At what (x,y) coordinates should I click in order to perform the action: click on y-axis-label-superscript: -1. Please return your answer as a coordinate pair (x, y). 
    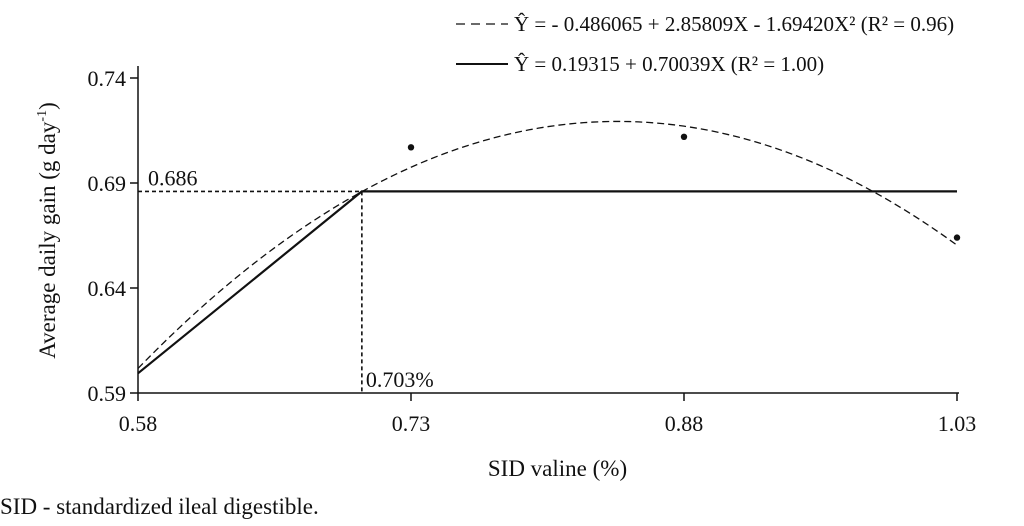
    Looking at the image, I should click on (42, 116).